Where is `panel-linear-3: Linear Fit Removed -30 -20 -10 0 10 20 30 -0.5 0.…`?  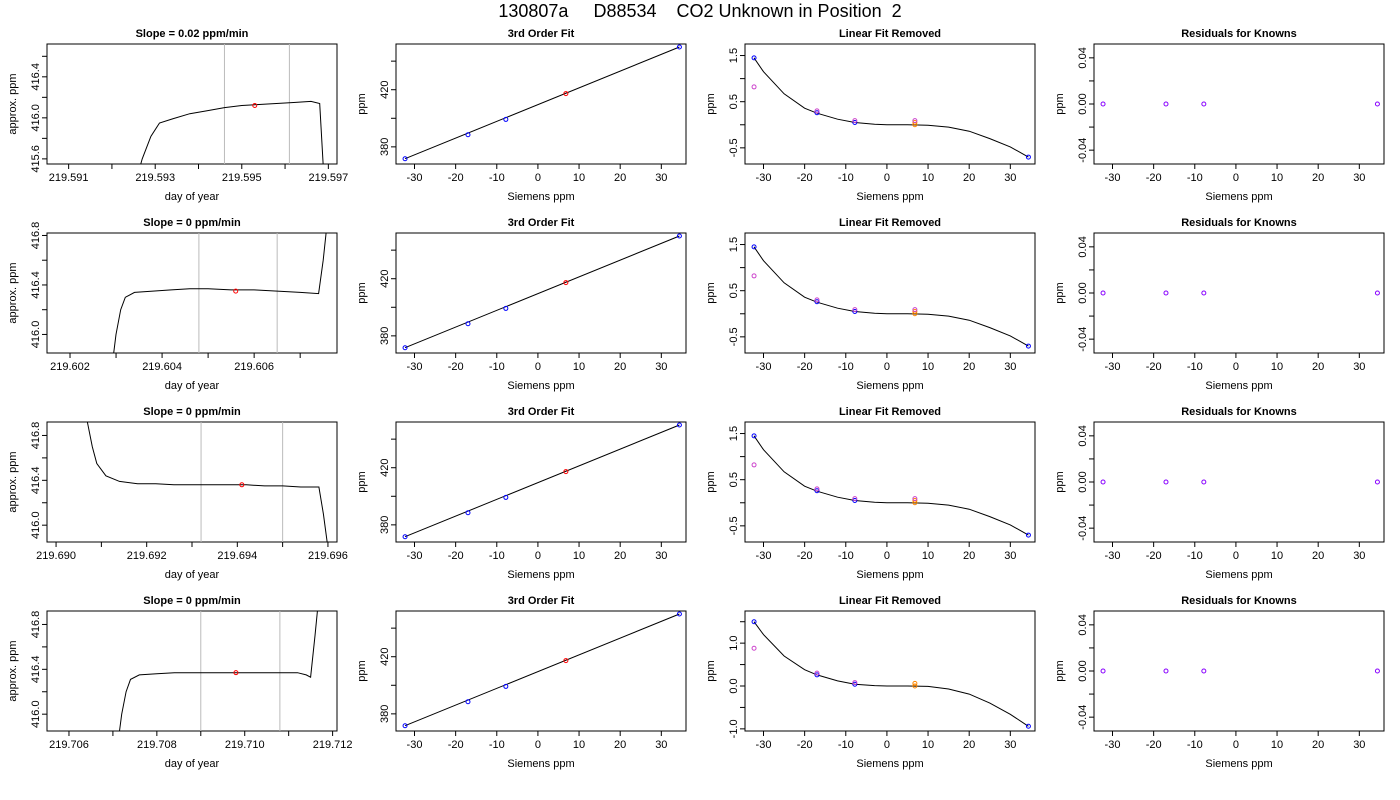
panel-linear-3: Linear Fit Removed -30 -20 -10 0 10 20 30 -0.5 0.… is located at coordinates (870, 493).